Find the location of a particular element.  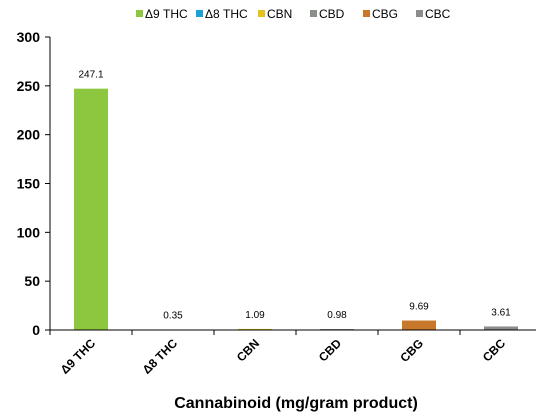

y-tick-label: 250 is located at coordinates (29, 86).